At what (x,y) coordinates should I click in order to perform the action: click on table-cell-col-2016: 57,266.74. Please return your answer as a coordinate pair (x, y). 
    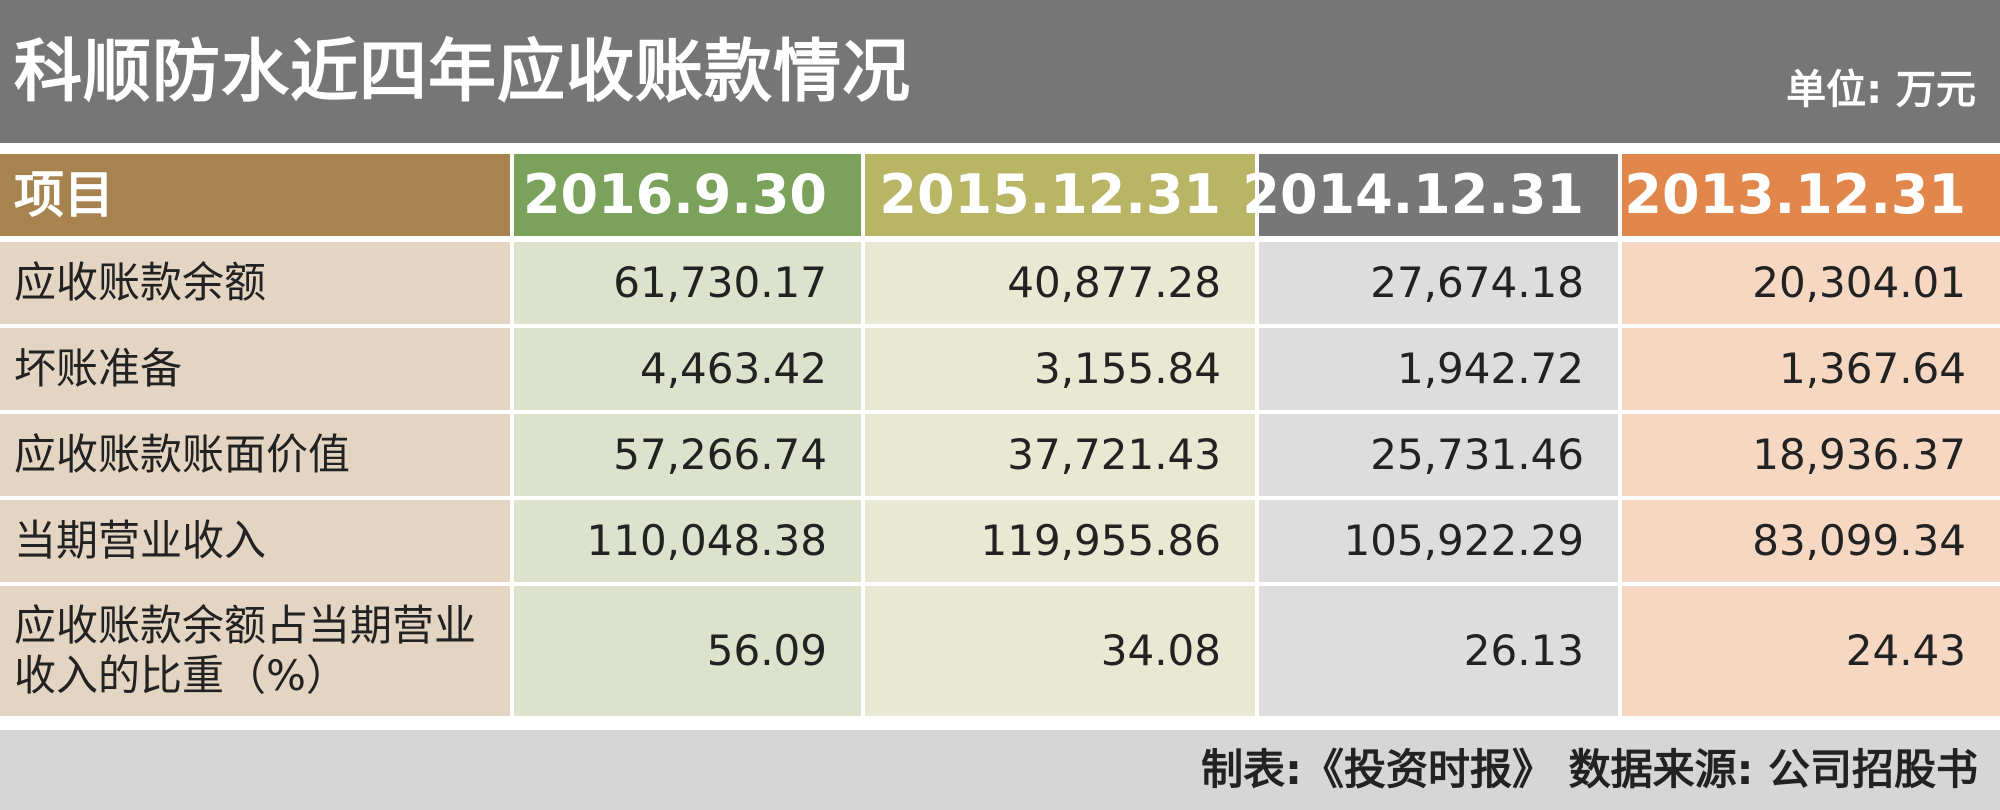
    Looking at the image, I should click on (687, 455).